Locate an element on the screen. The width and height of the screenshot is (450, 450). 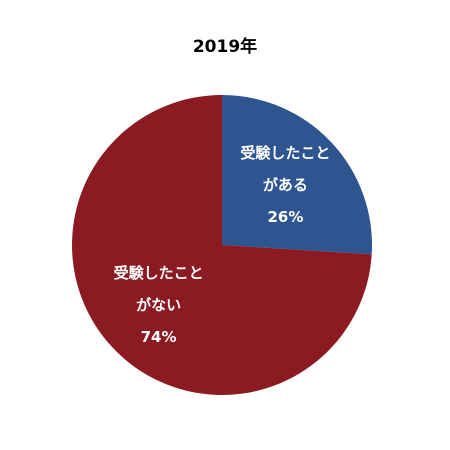
slice-label: 受験したことがある 26% is located at coordinates (285, 185).